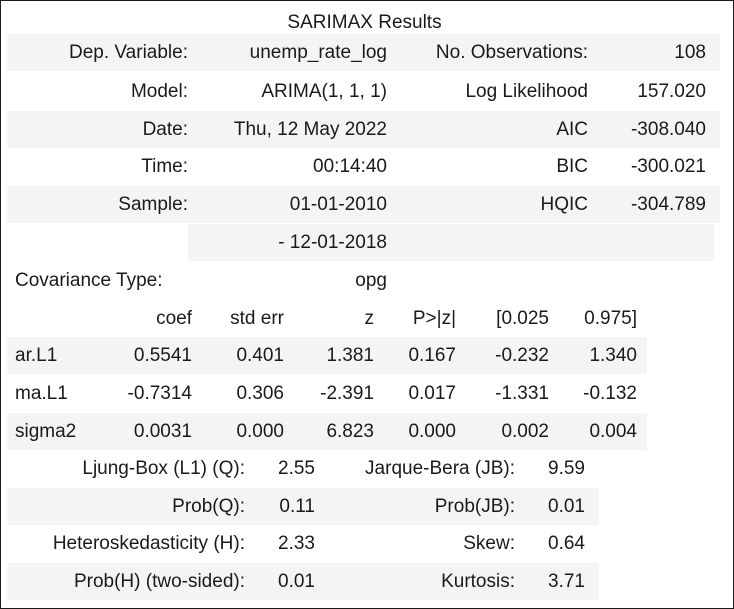 This screenshot has width=734, height=609. What do you see at coordinates (260, 355) in the screenshot?
I see `coef-cell: 0.401` at bounding box center [260, 355].